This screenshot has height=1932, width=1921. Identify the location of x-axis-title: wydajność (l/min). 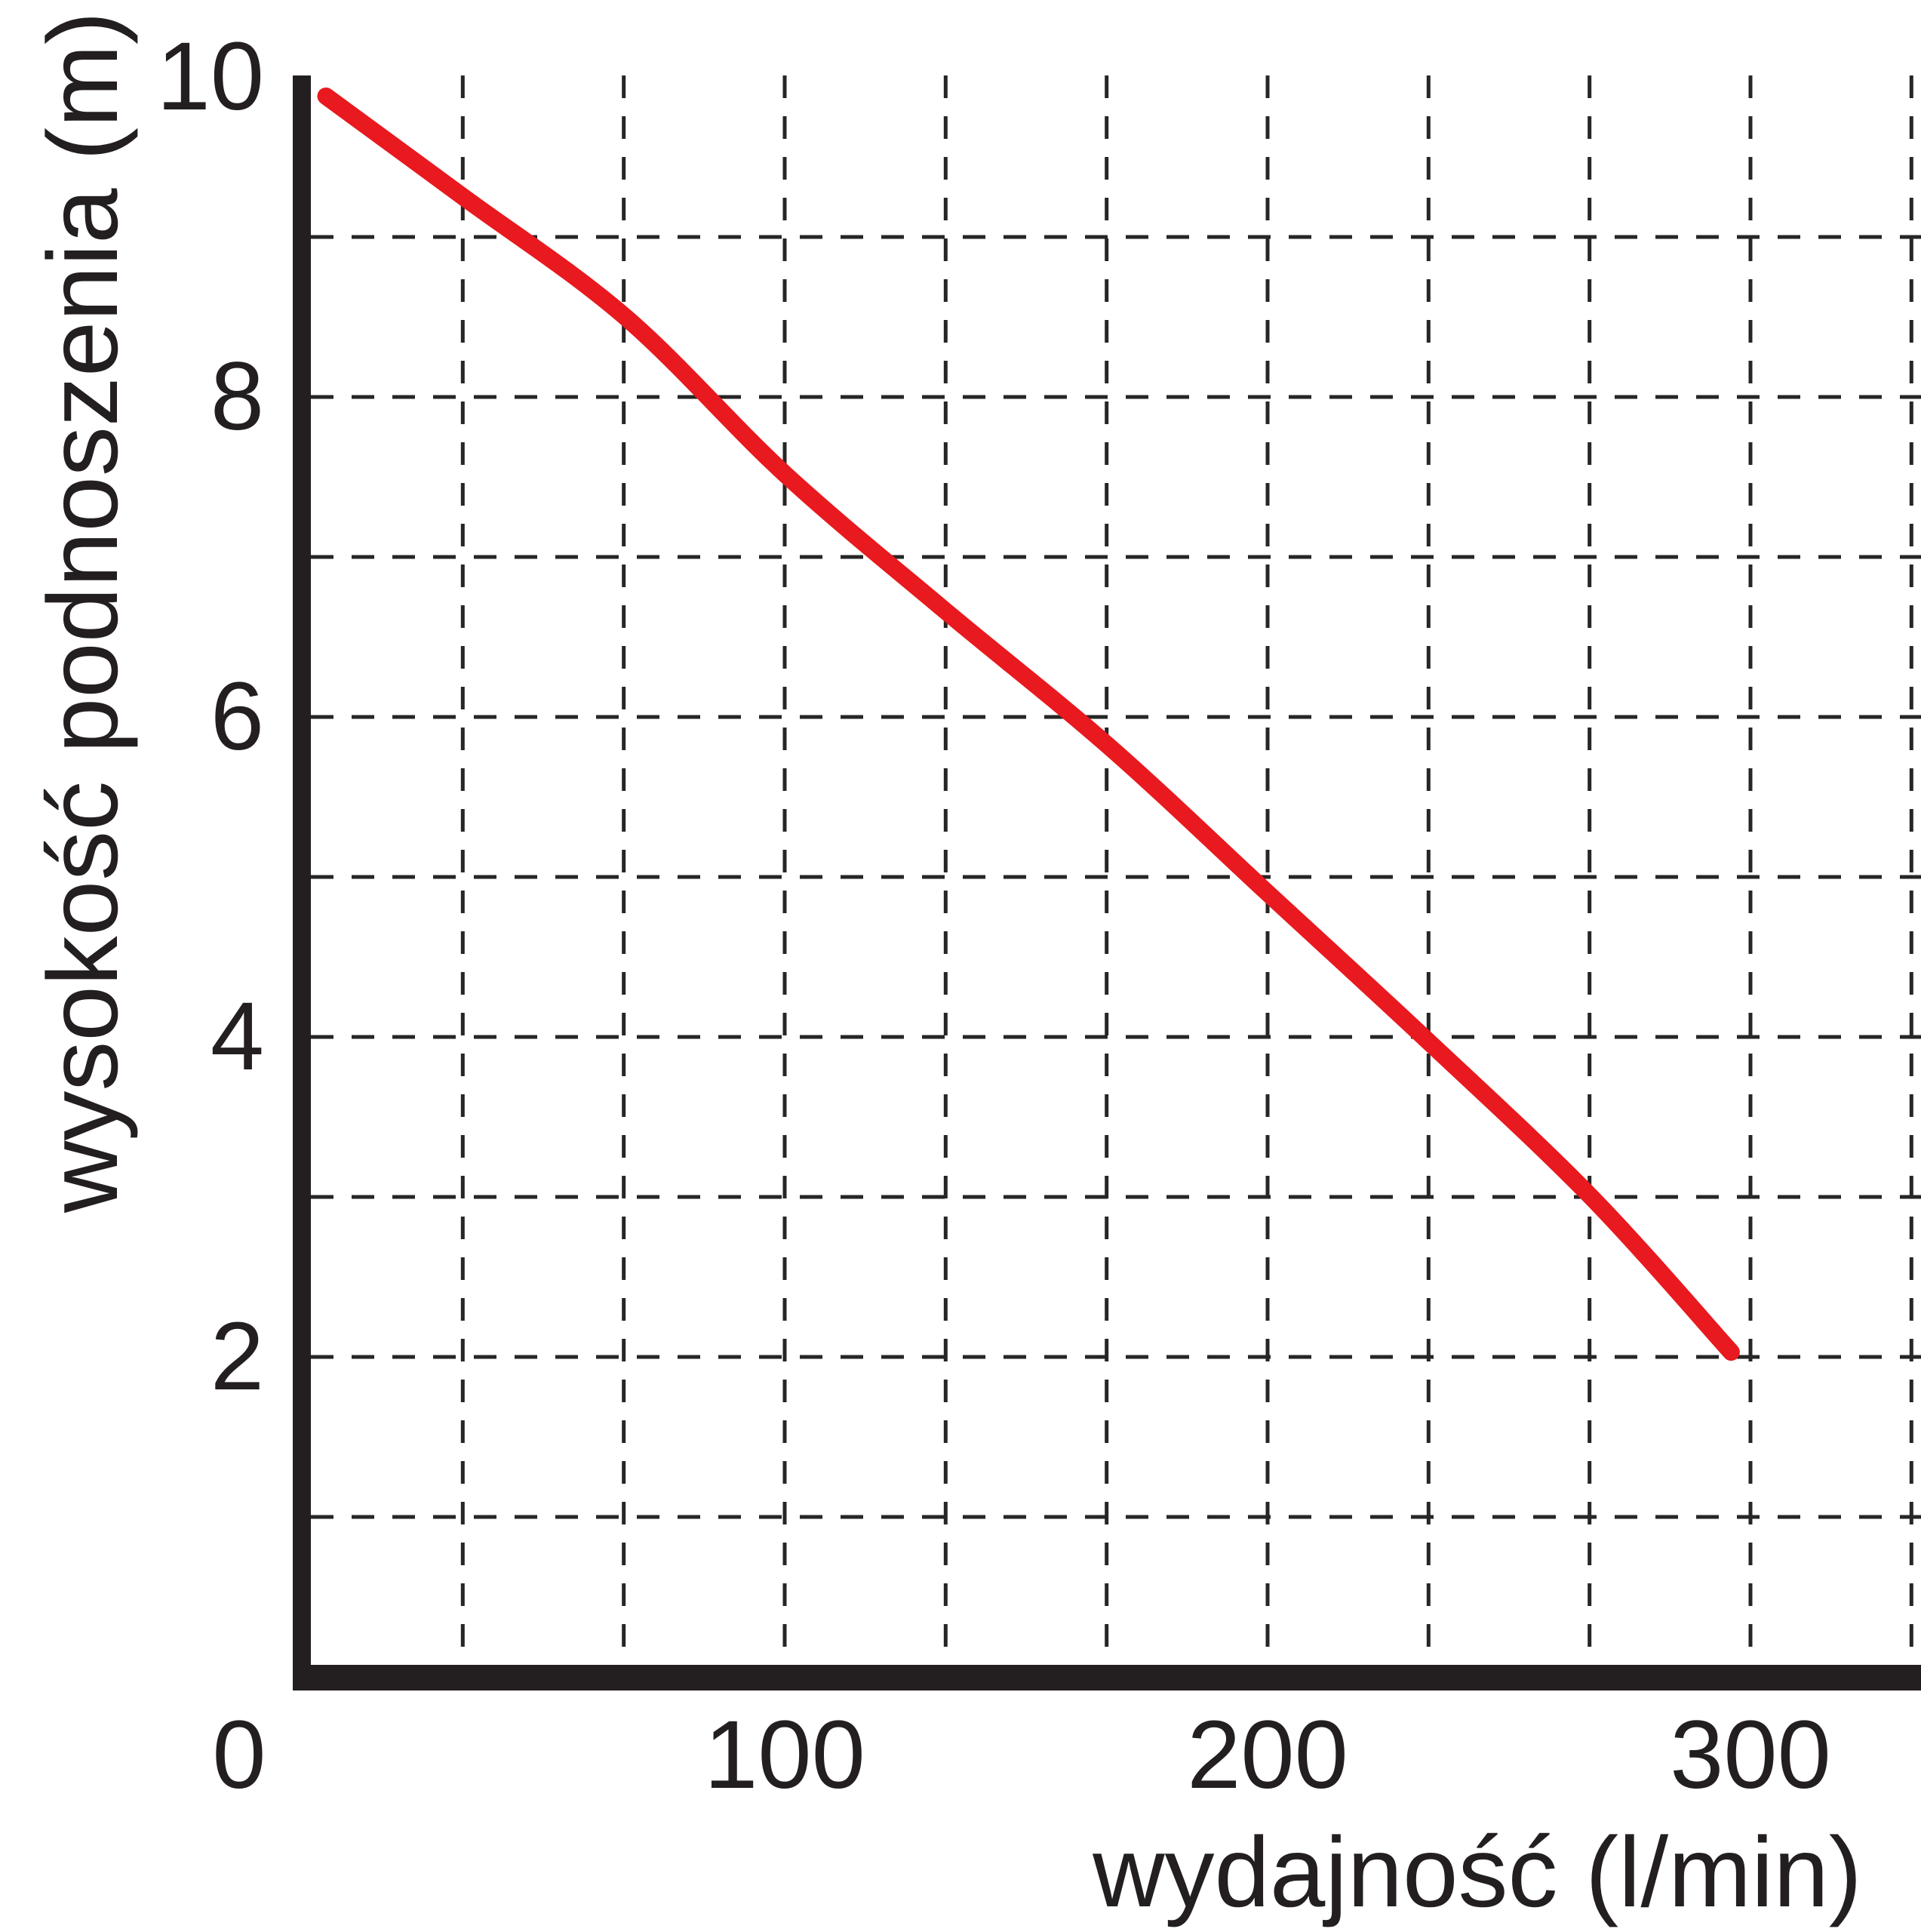
(1477, 1872).